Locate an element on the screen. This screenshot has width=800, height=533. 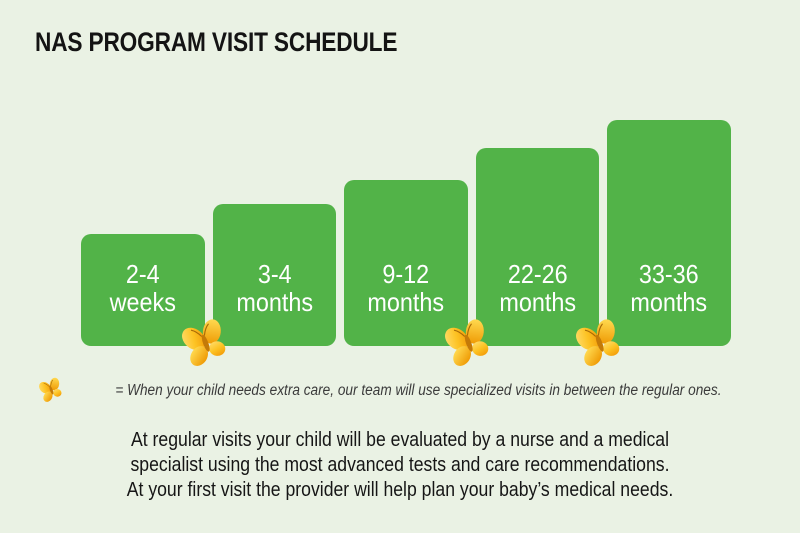
bar-label: 2-4 weeks is located at coordinates (142, 288).